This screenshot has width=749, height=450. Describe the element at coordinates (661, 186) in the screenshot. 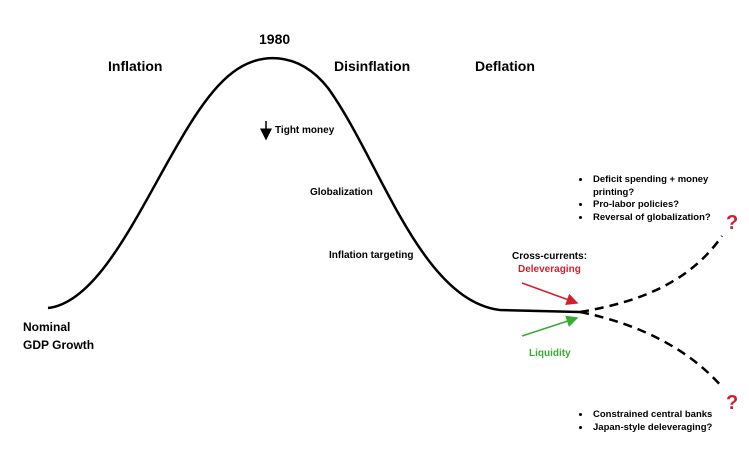

I see `bullet: Deficit spending + money printing?` at that location.